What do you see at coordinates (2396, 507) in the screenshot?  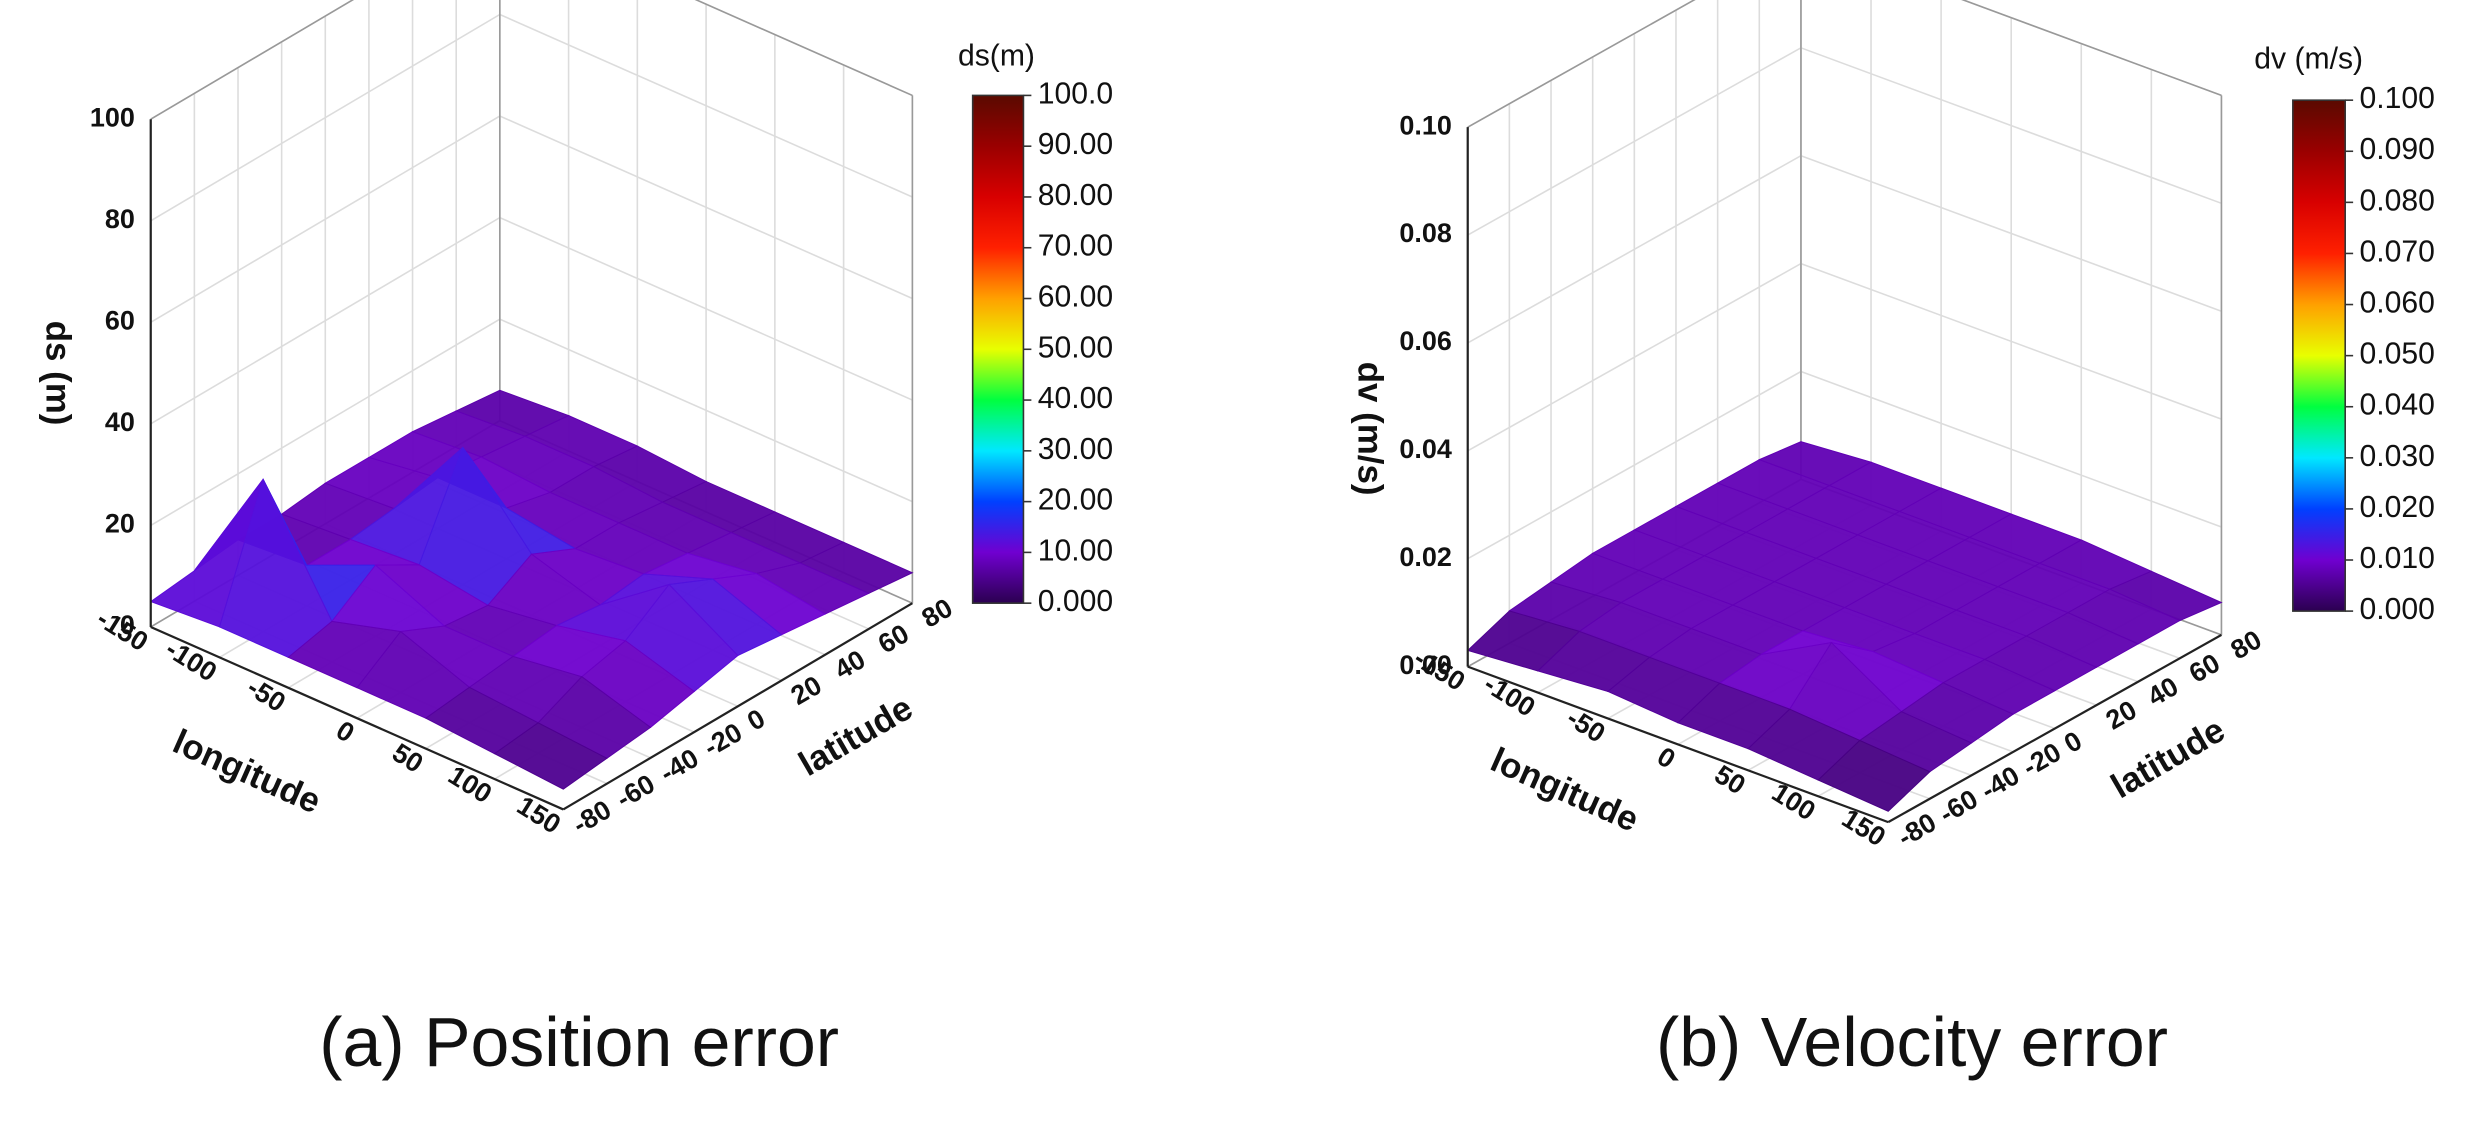 I see `colorbar-tick-label: 0.020` at bounding box center [2396, 507].